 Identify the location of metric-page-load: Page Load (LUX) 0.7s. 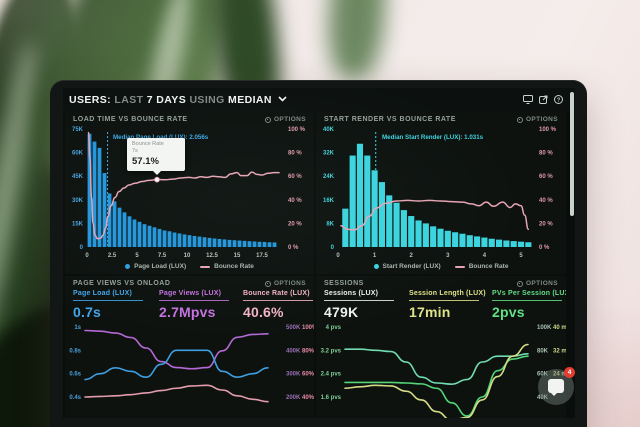
(114, 305).